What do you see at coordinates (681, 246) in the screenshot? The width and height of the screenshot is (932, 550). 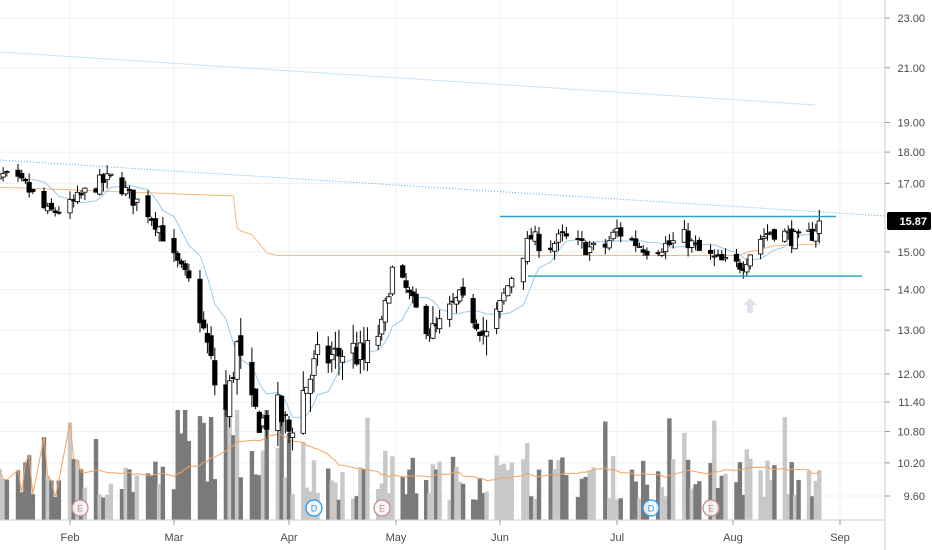 I see `range-lines` at bounding box center [681, 246].